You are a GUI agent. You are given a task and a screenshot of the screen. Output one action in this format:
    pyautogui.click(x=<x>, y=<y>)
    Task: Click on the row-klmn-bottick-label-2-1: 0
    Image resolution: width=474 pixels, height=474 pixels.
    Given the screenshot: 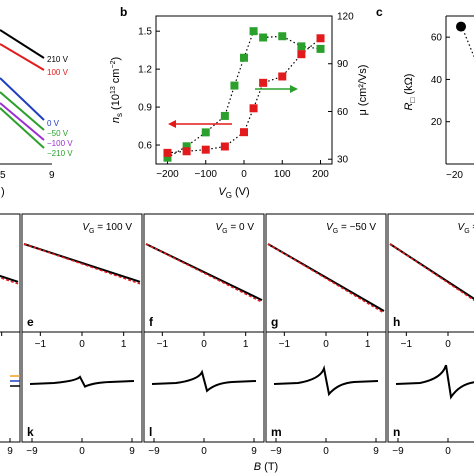 What is the action you would take?
    pyautogui.click(x=204, y=451)
    